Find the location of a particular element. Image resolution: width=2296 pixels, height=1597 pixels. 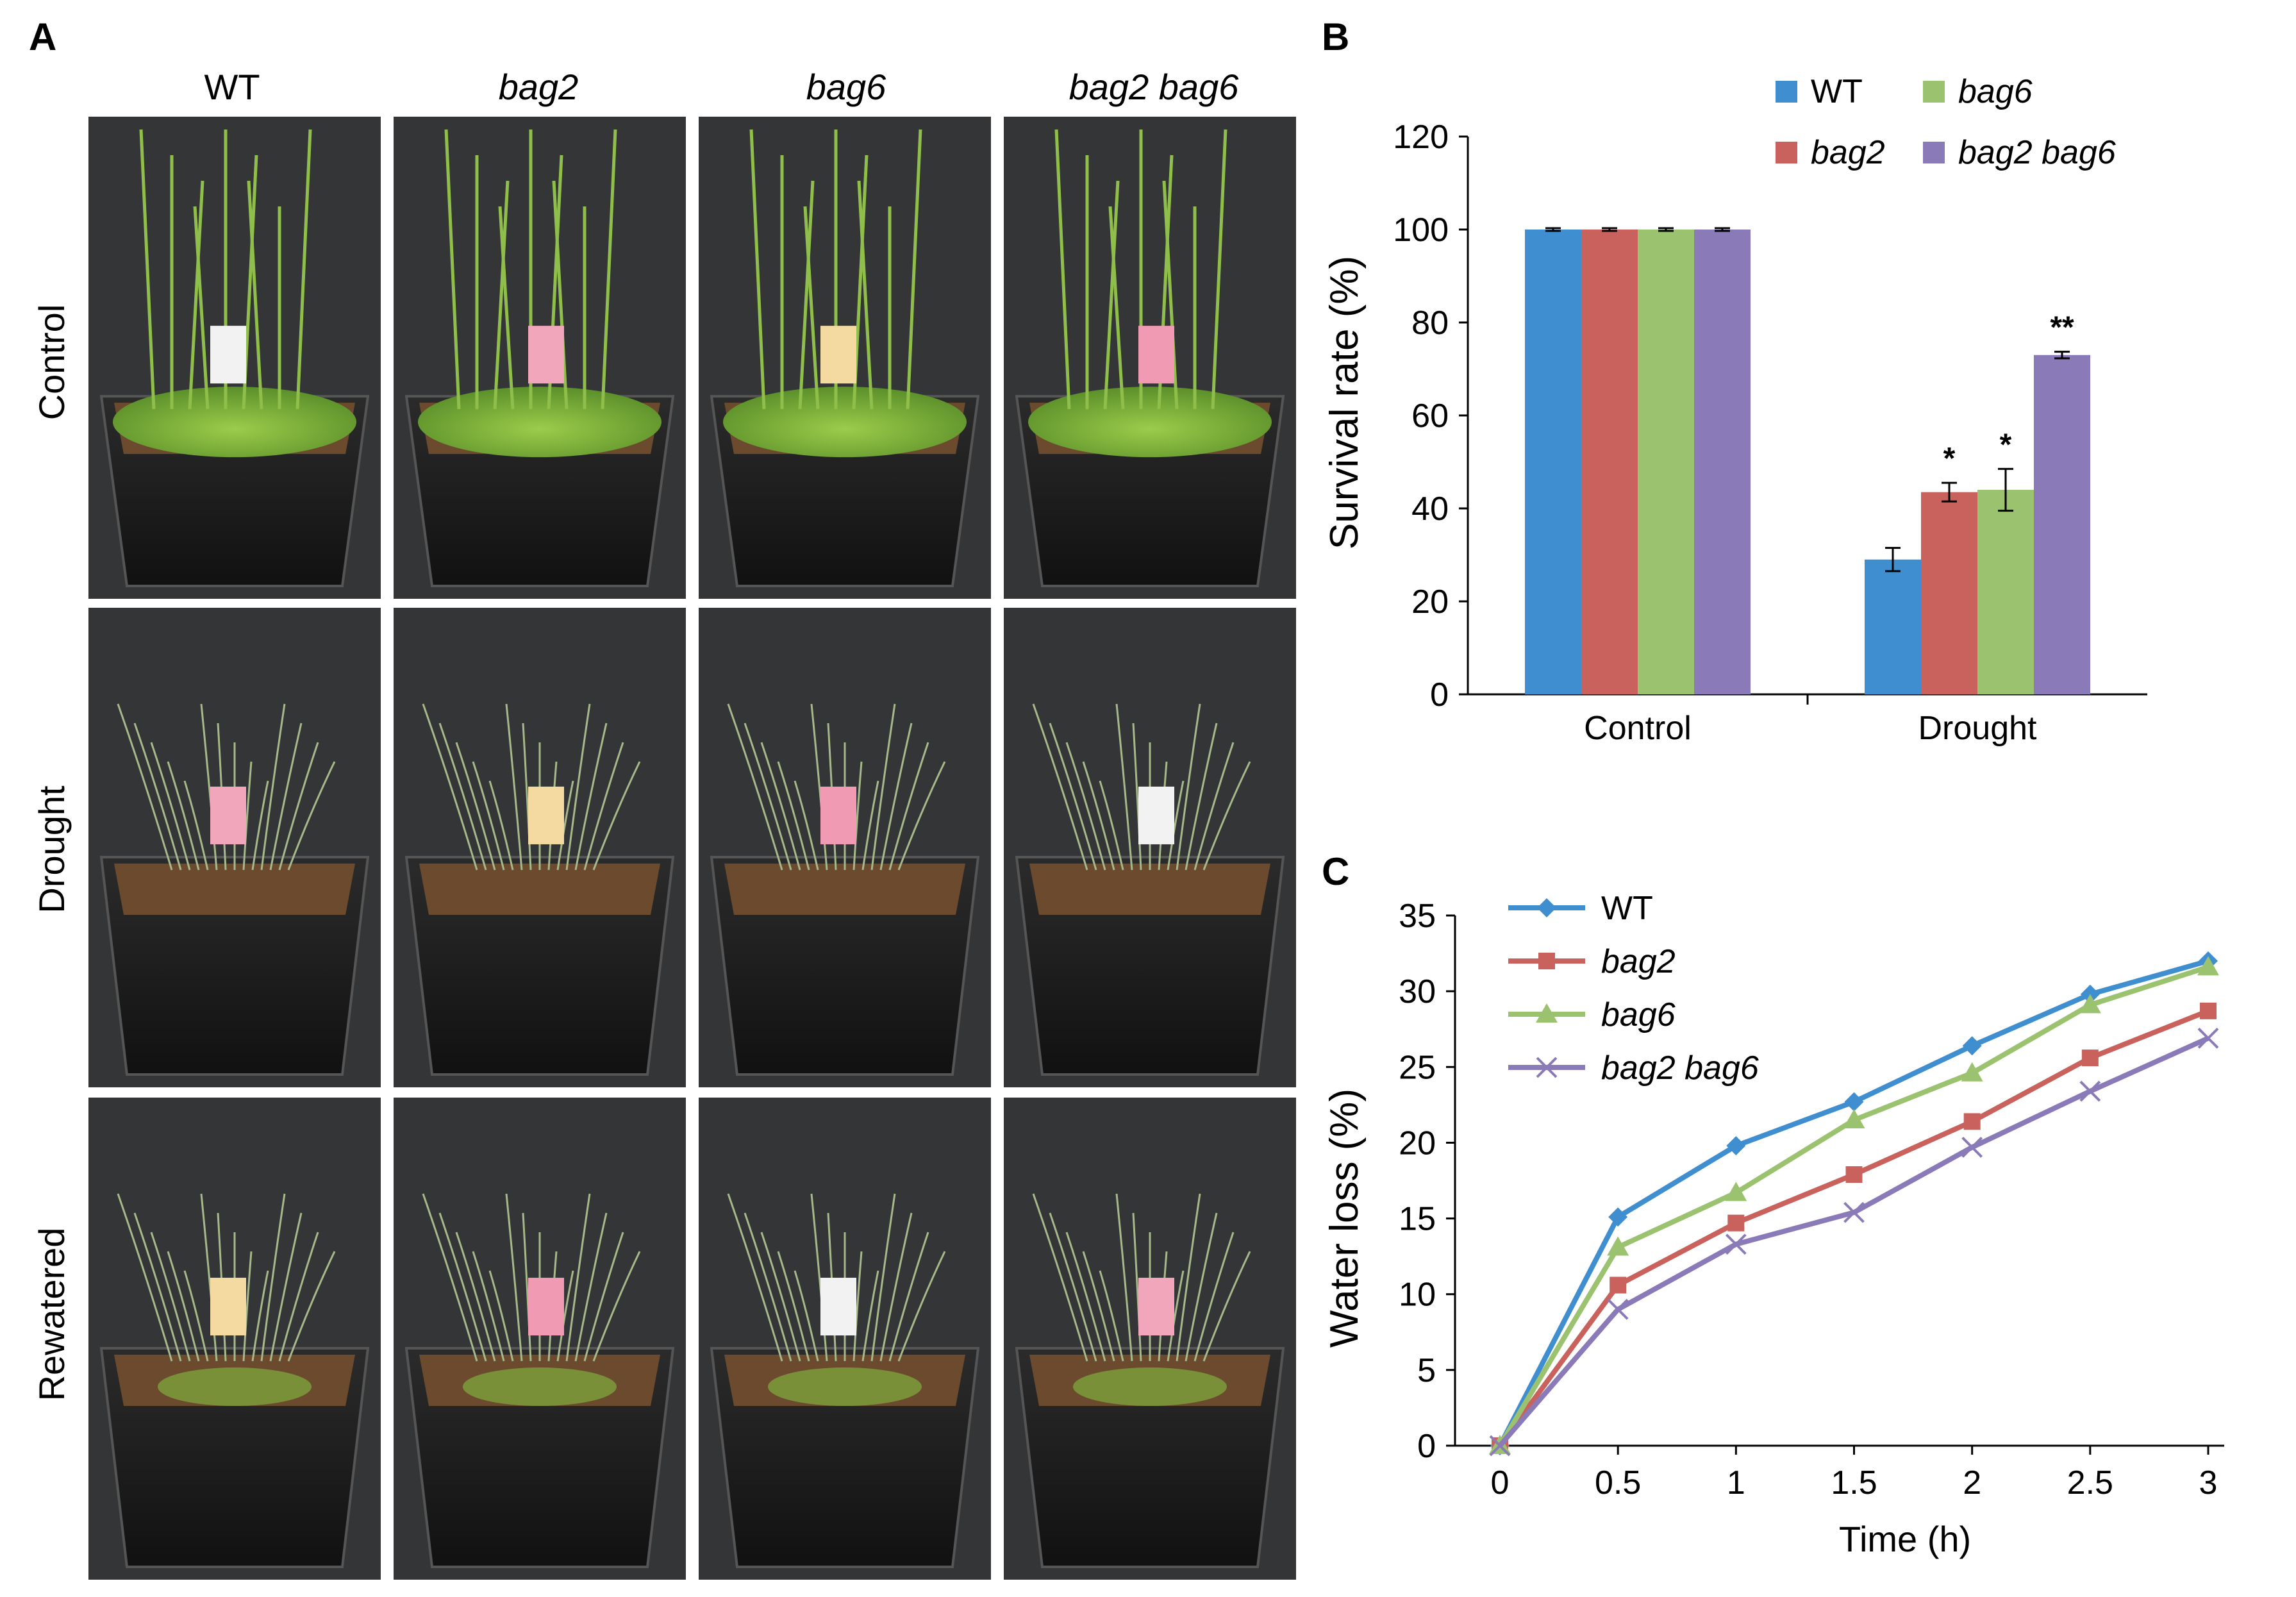

photo-drought-wt is located at coordinates (234, 847).